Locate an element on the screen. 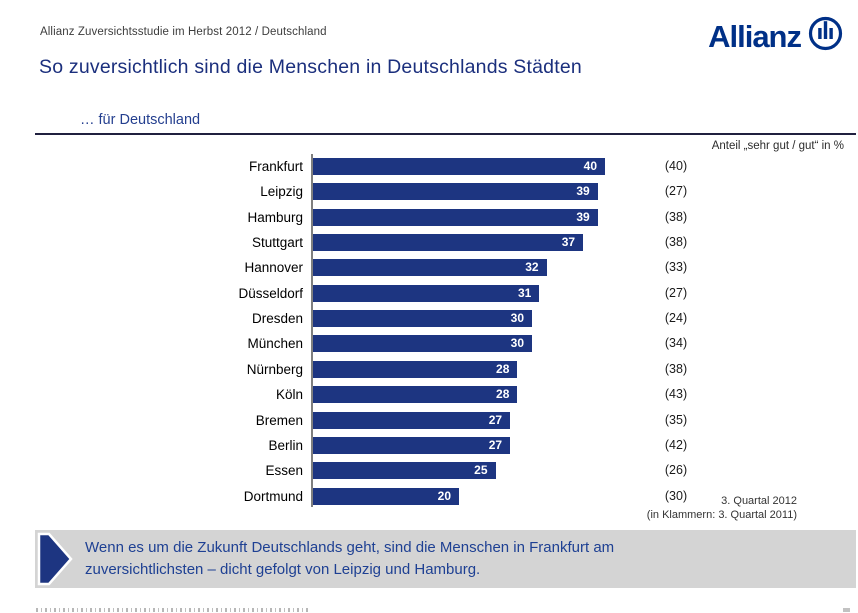 The width and height of the screenshot is (858, 613). previous-year-value: (33) is located at coordinates (676, 267).